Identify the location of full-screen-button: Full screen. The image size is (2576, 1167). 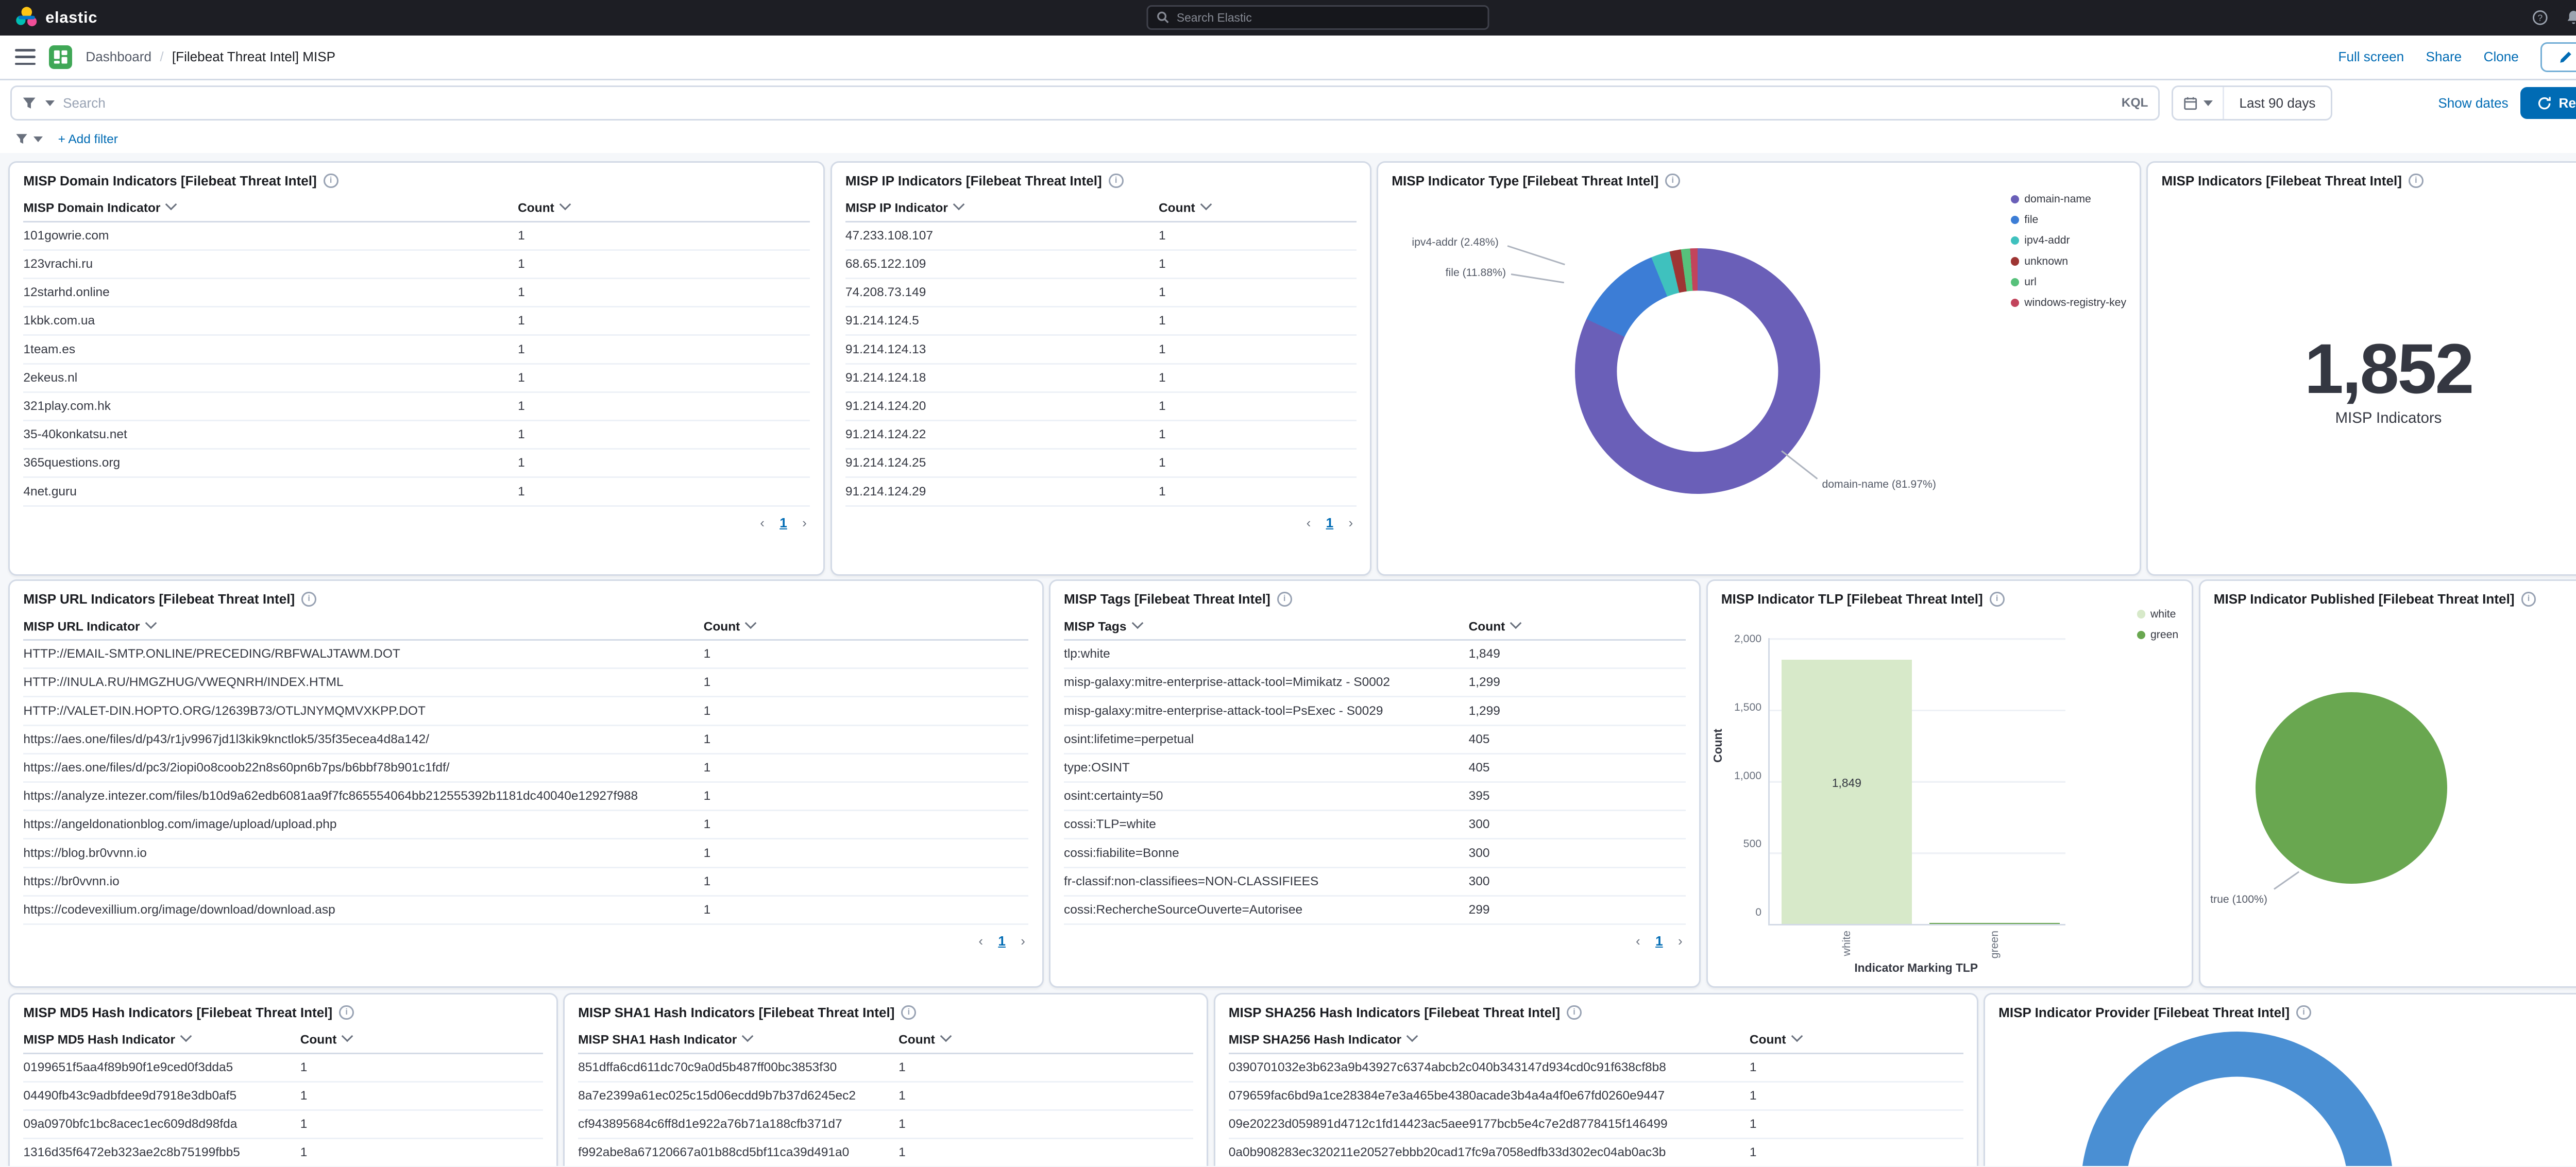
(2371, 57).